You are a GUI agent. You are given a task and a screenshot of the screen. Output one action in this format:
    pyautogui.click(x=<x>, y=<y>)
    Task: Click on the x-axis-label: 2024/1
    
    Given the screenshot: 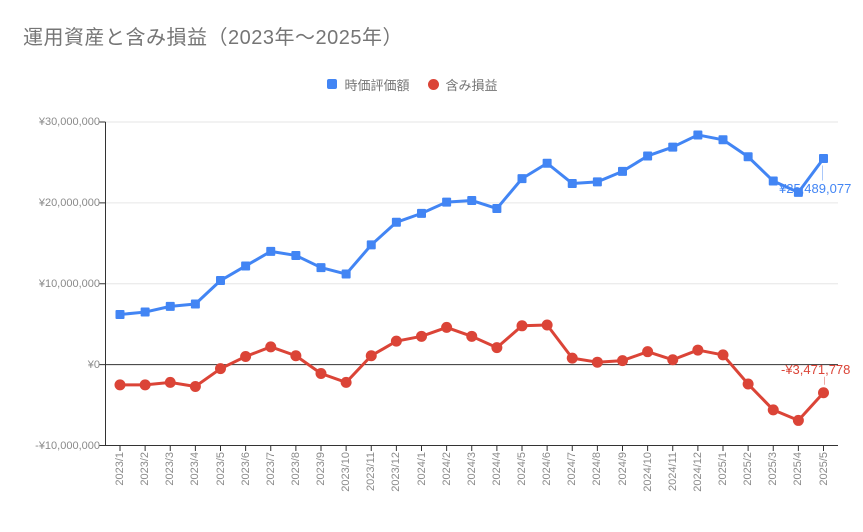 What is the action you would take?
    pyautogui.click(x=421, y=469)
    